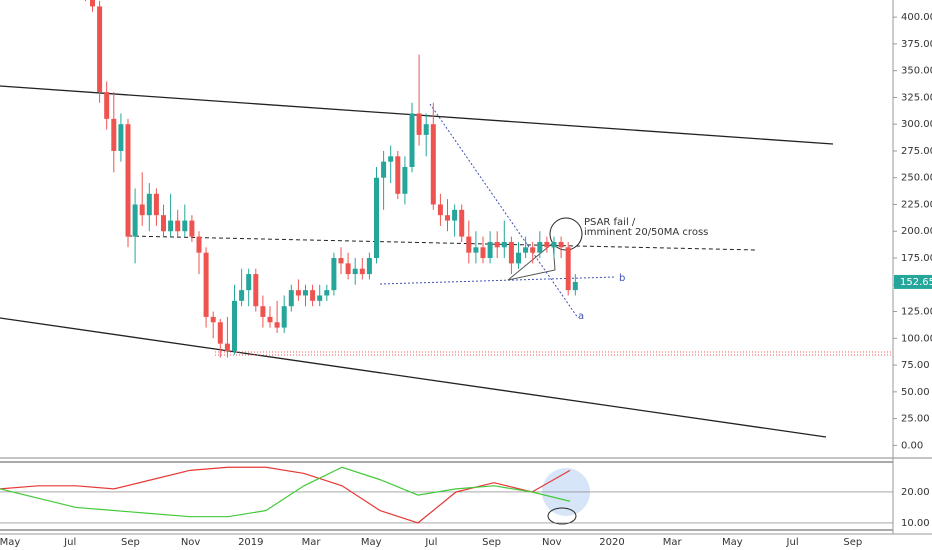 The width and height of the screenshot is (932, 550). I want to click on x-tick-label: Jul, so click(792, 542).